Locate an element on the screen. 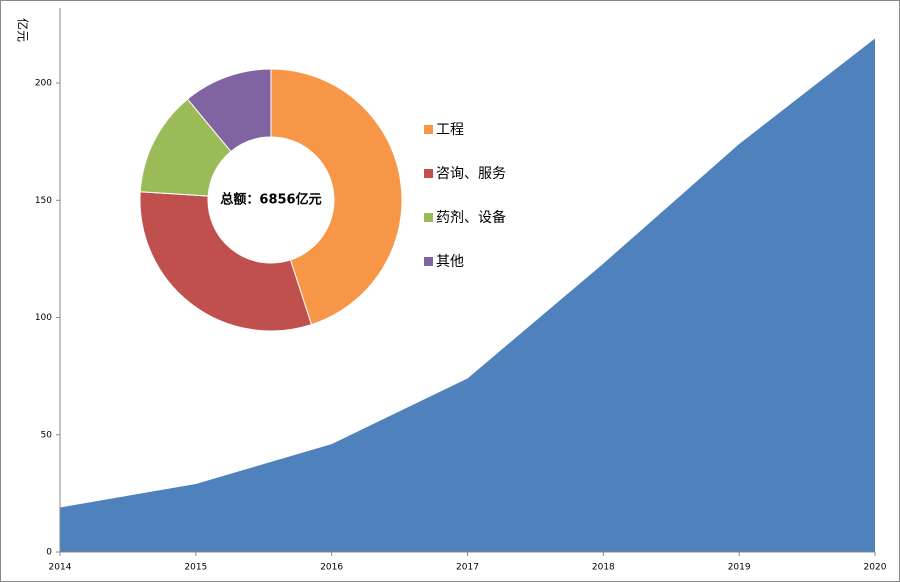 This screenshot has width=900, height=582. center-label: 总额：6856亿元 is located at coordinates (270, 200).